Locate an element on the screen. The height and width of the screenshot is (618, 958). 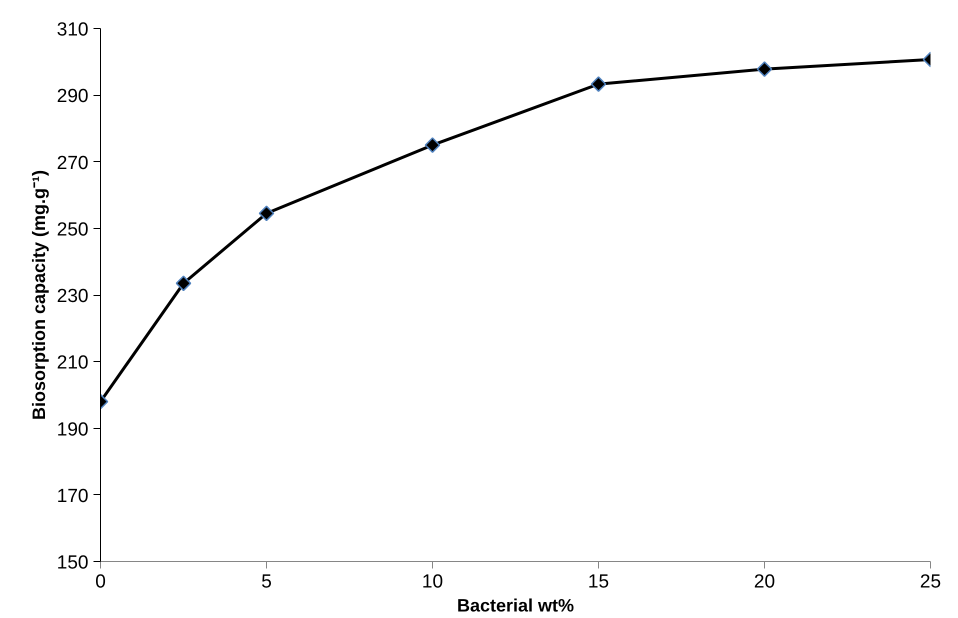
y-tick-label: 210 is located at coordinates (72, 363).